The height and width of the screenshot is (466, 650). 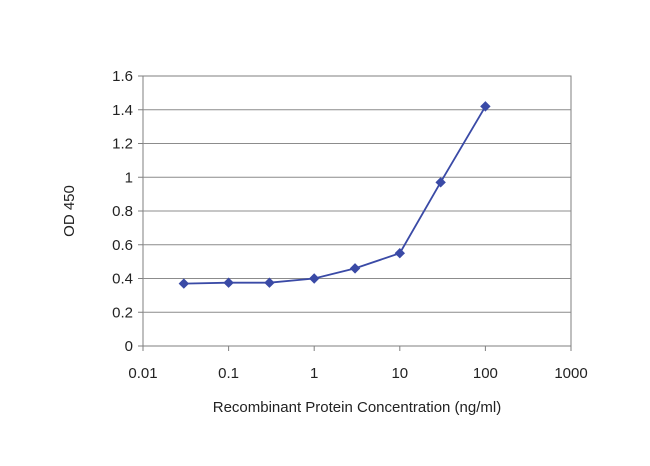 I want to click on y-tick-label: 1.4, so click(x=122, y=110).